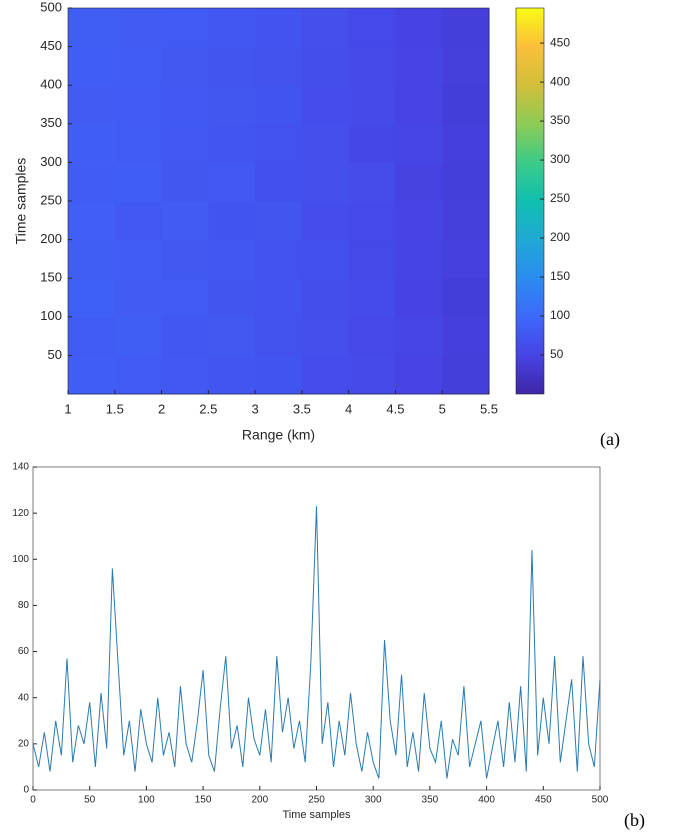 The image size is (675, 834). Describe the element at coordinates (51, 199) in the screenshot. I see `y-tick-label: 250` at that location.